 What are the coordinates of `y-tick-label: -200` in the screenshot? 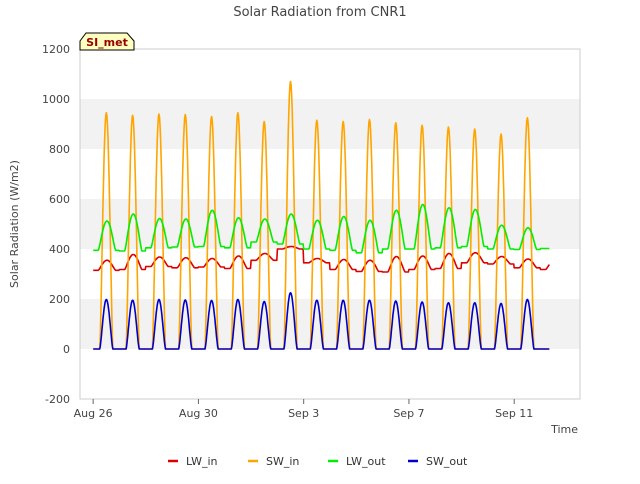 It's located at (57, 399).